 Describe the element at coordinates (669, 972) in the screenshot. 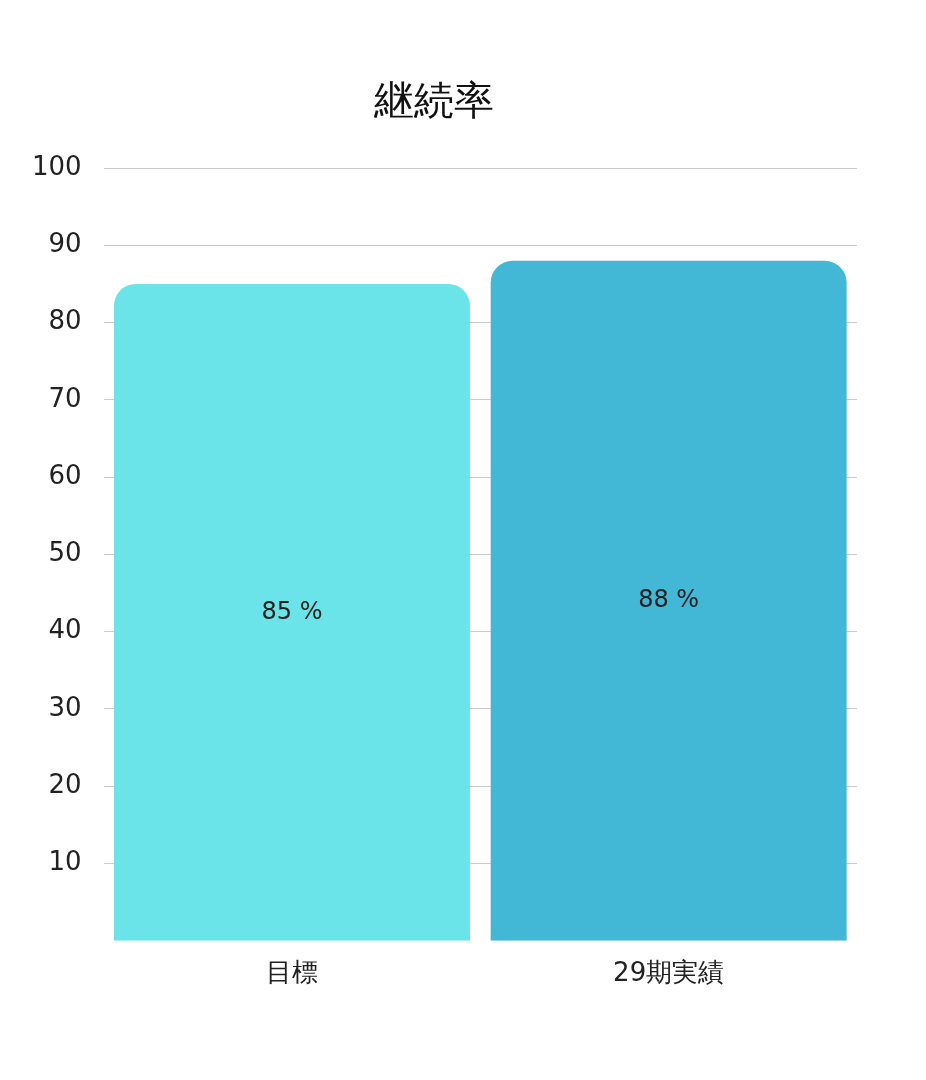

I see `x-tick-label: 29期実績` at that location.